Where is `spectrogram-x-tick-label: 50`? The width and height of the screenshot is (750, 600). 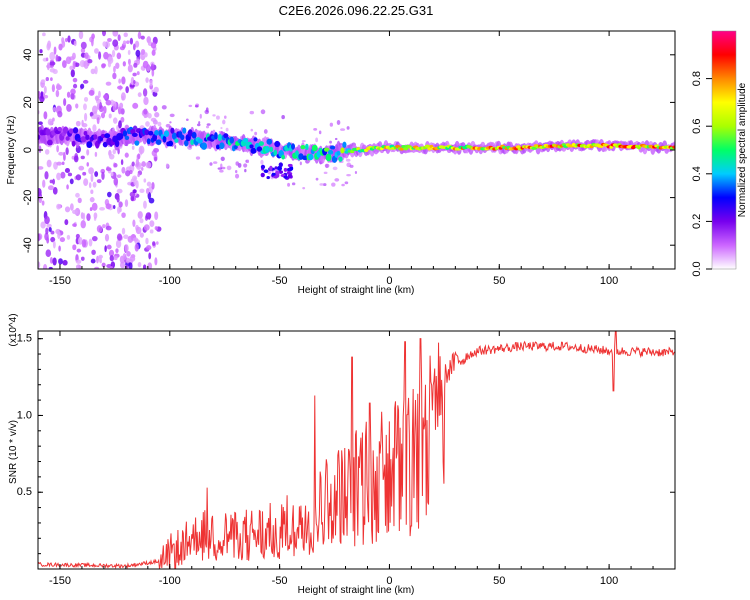
spectrogram-x-tick-label: 50 is located at coordinates (499, 281).